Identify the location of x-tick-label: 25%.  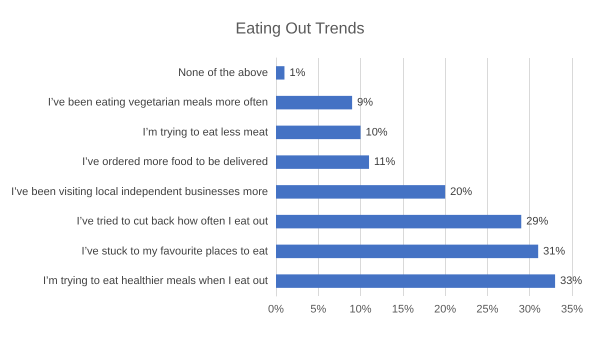
(487, 310).